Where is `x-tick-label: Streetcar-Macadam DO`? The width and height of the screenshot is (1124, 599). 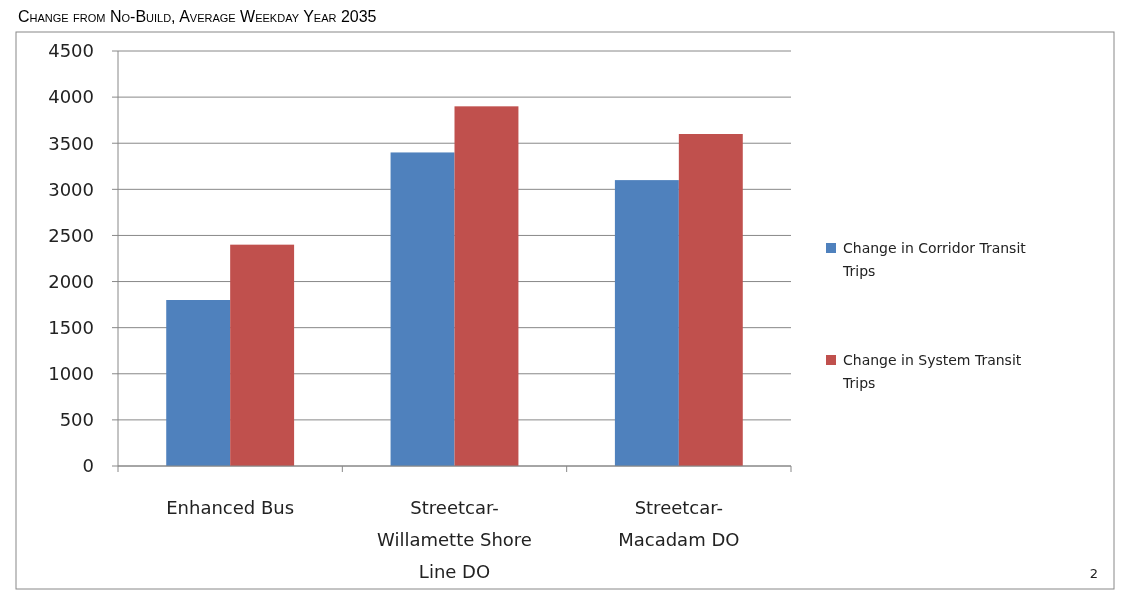
x-tick-label: Streetcar-Macadam DO is located at coordinates (679, 523).